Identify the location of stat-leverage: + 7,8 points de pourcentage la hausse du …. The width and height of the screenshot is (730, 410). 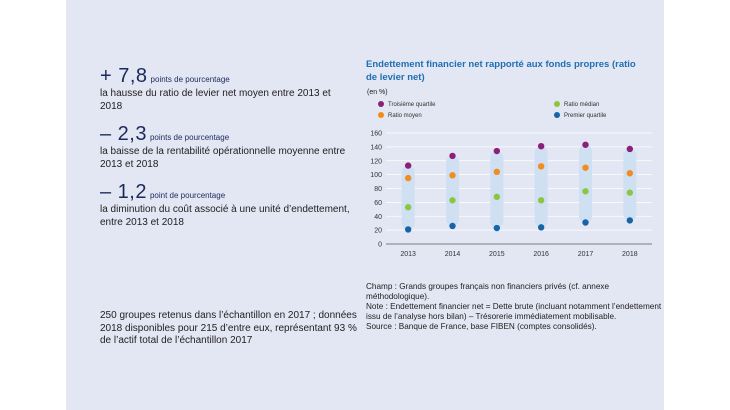
(225, 89).